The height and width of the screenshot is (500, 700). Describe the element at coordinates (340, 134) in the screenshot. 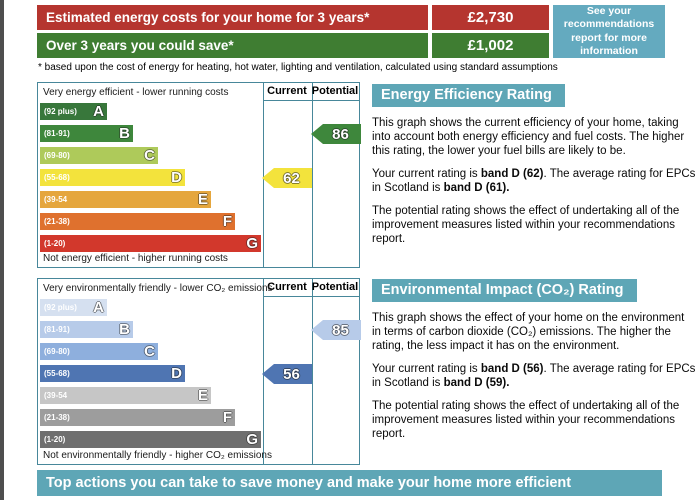

I see `potential-rating-value: 86` at that location.